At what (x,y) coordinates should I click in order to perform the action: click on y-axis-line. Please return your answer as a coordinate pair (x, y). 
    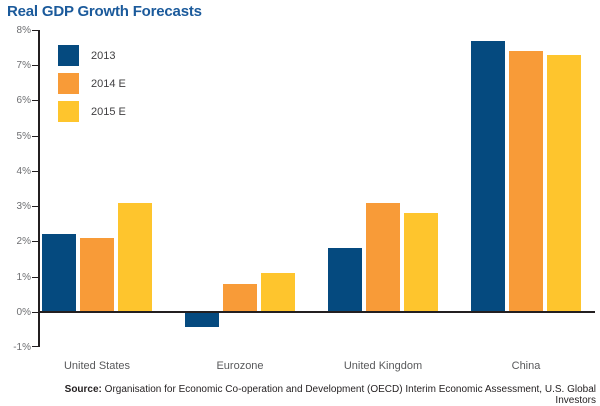
    Looking at the image, I should click on (39, 188).